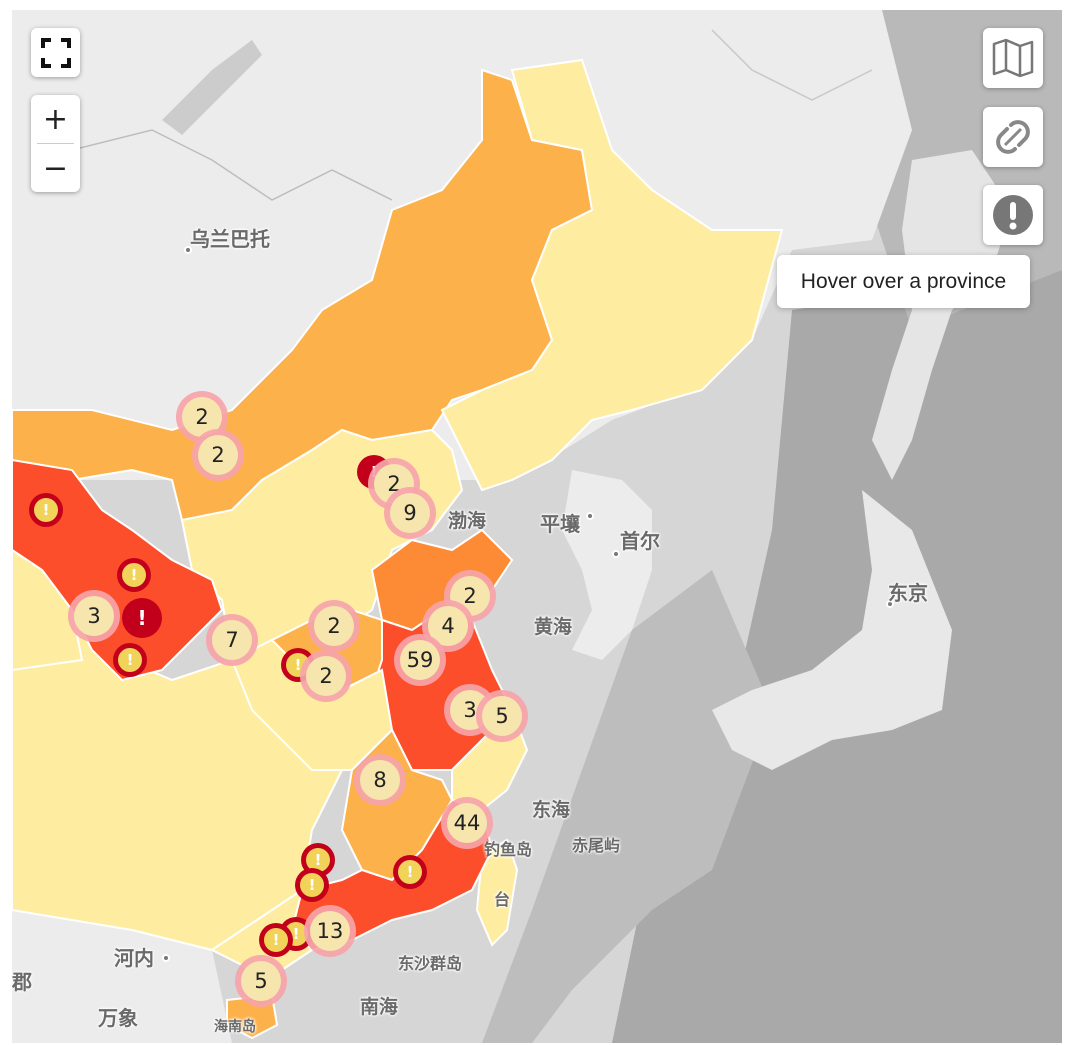 This screenshot has height=1045, width=1077. What do you see at coordinates (55, 168) in the screenshot?
I see `zoom-out-button: −` at bounding box center [55, 168].